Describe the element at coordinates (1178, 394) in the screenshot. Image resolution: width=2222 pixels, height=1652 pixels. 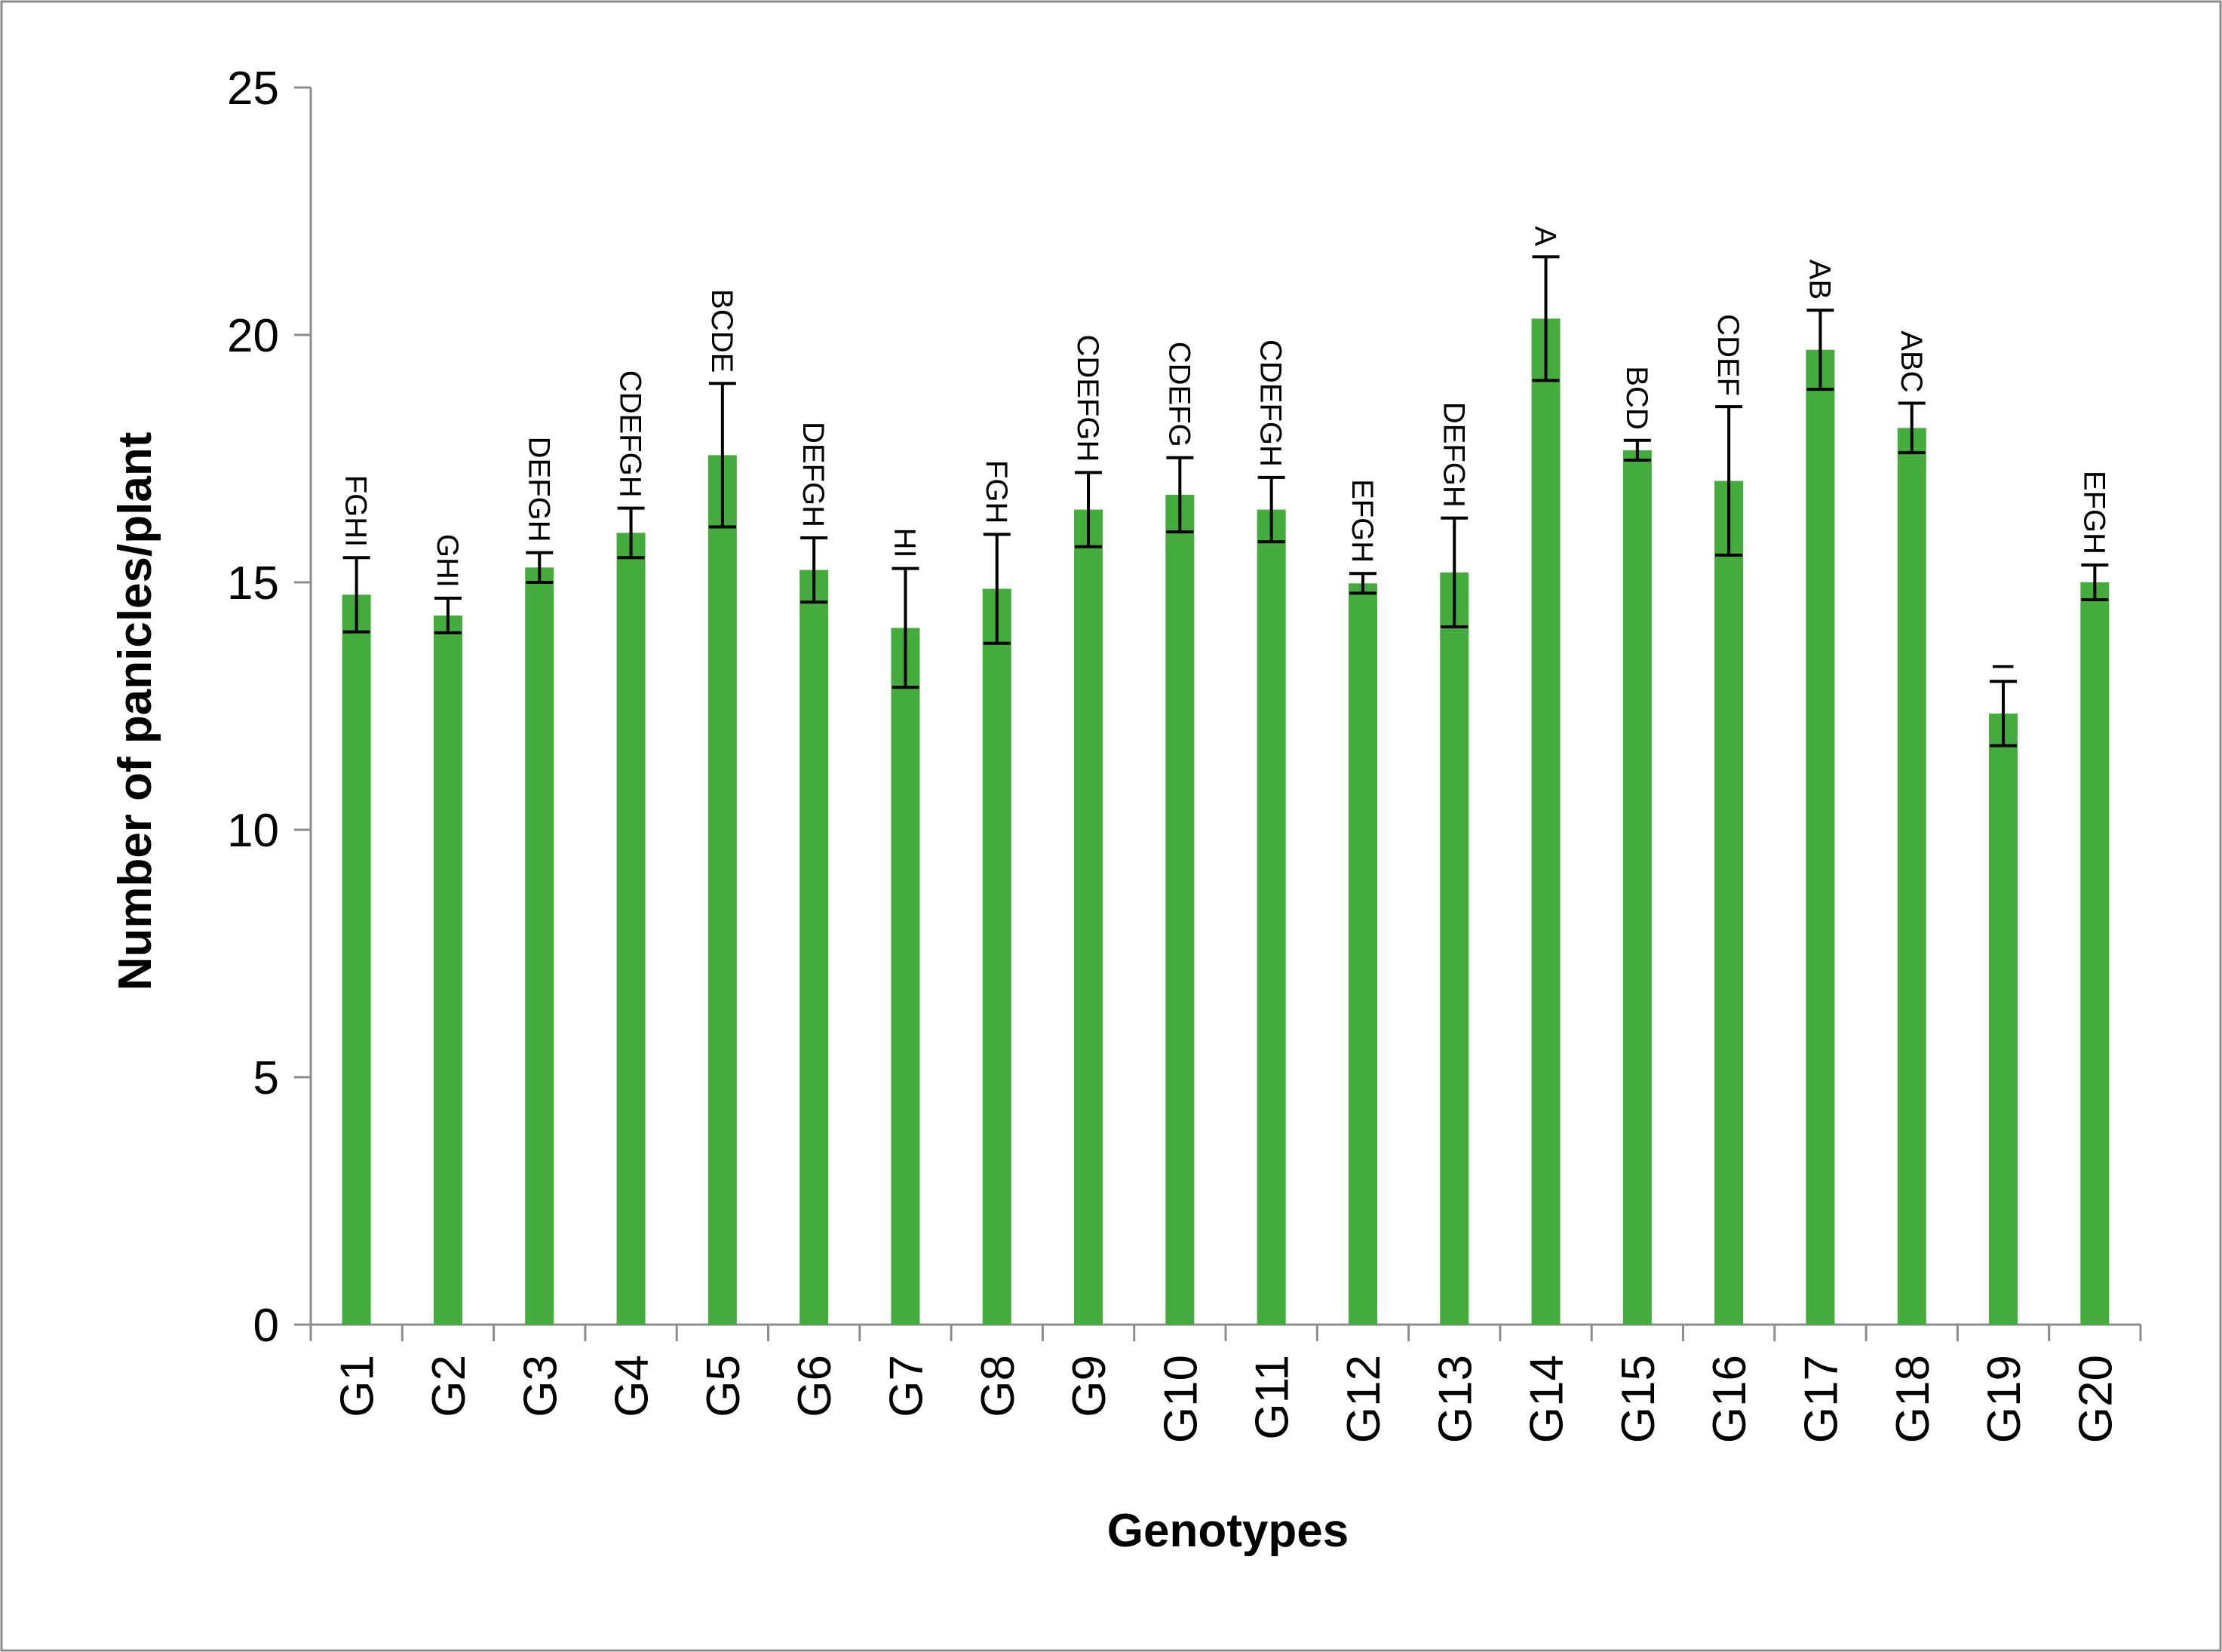
I see `significance-label-G10: CDEFG` at that location.